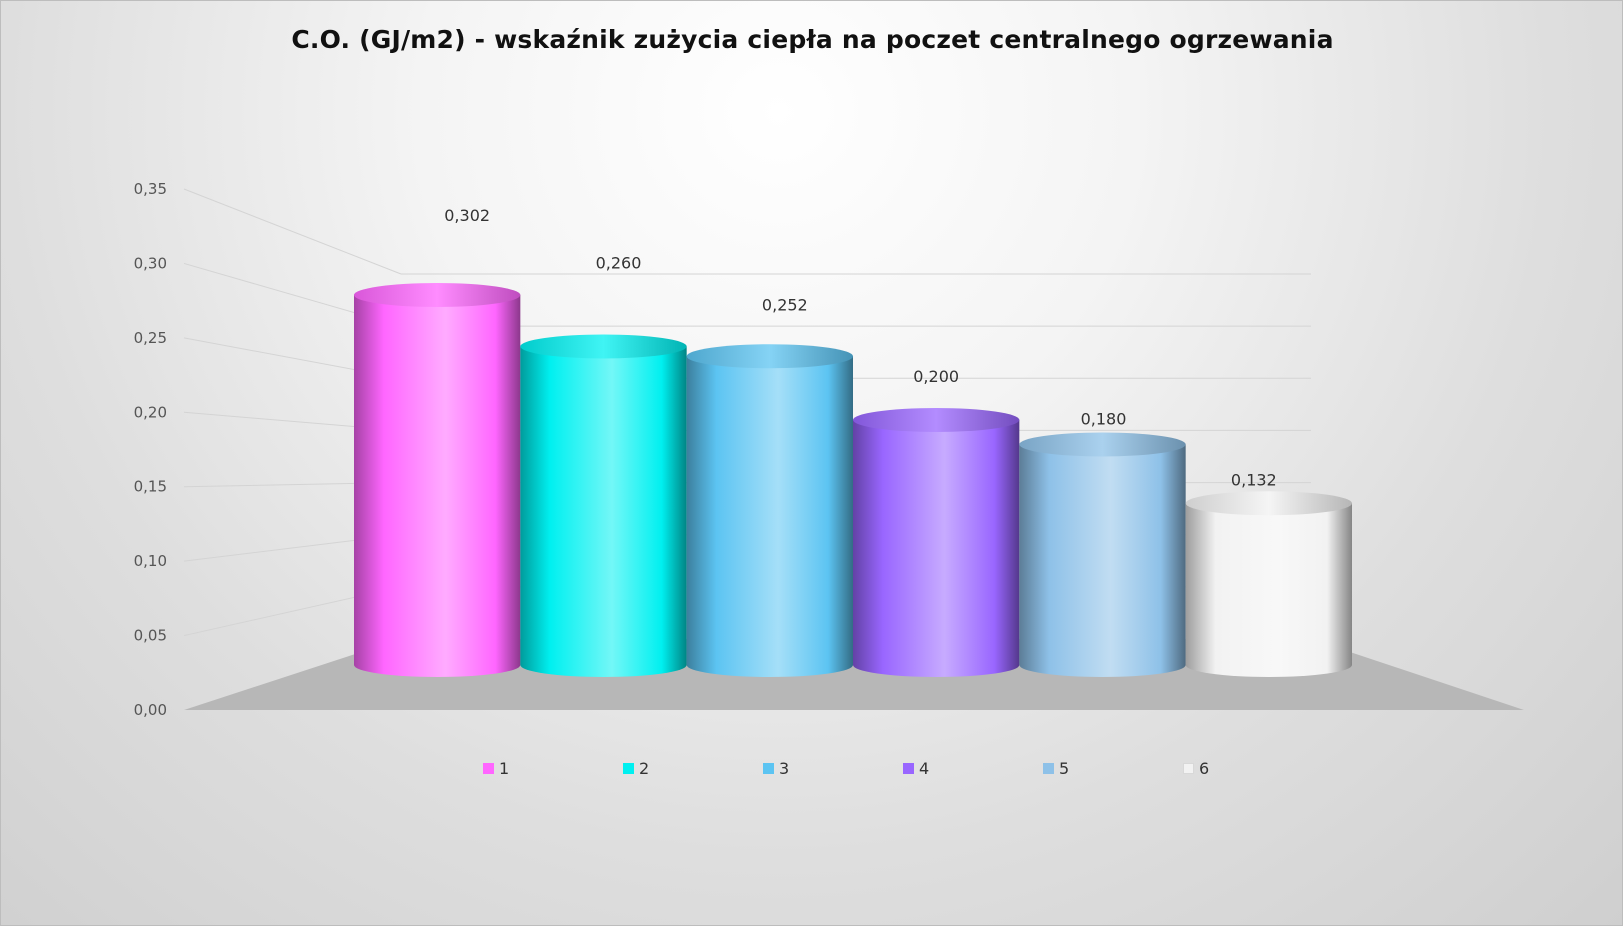  Describe the element at coordinates (150, 449) in the screenshot. I see `y-axis: 0,00 0,05 0,10 0,15 0,20 0,25 0,30 0,35` at that location.